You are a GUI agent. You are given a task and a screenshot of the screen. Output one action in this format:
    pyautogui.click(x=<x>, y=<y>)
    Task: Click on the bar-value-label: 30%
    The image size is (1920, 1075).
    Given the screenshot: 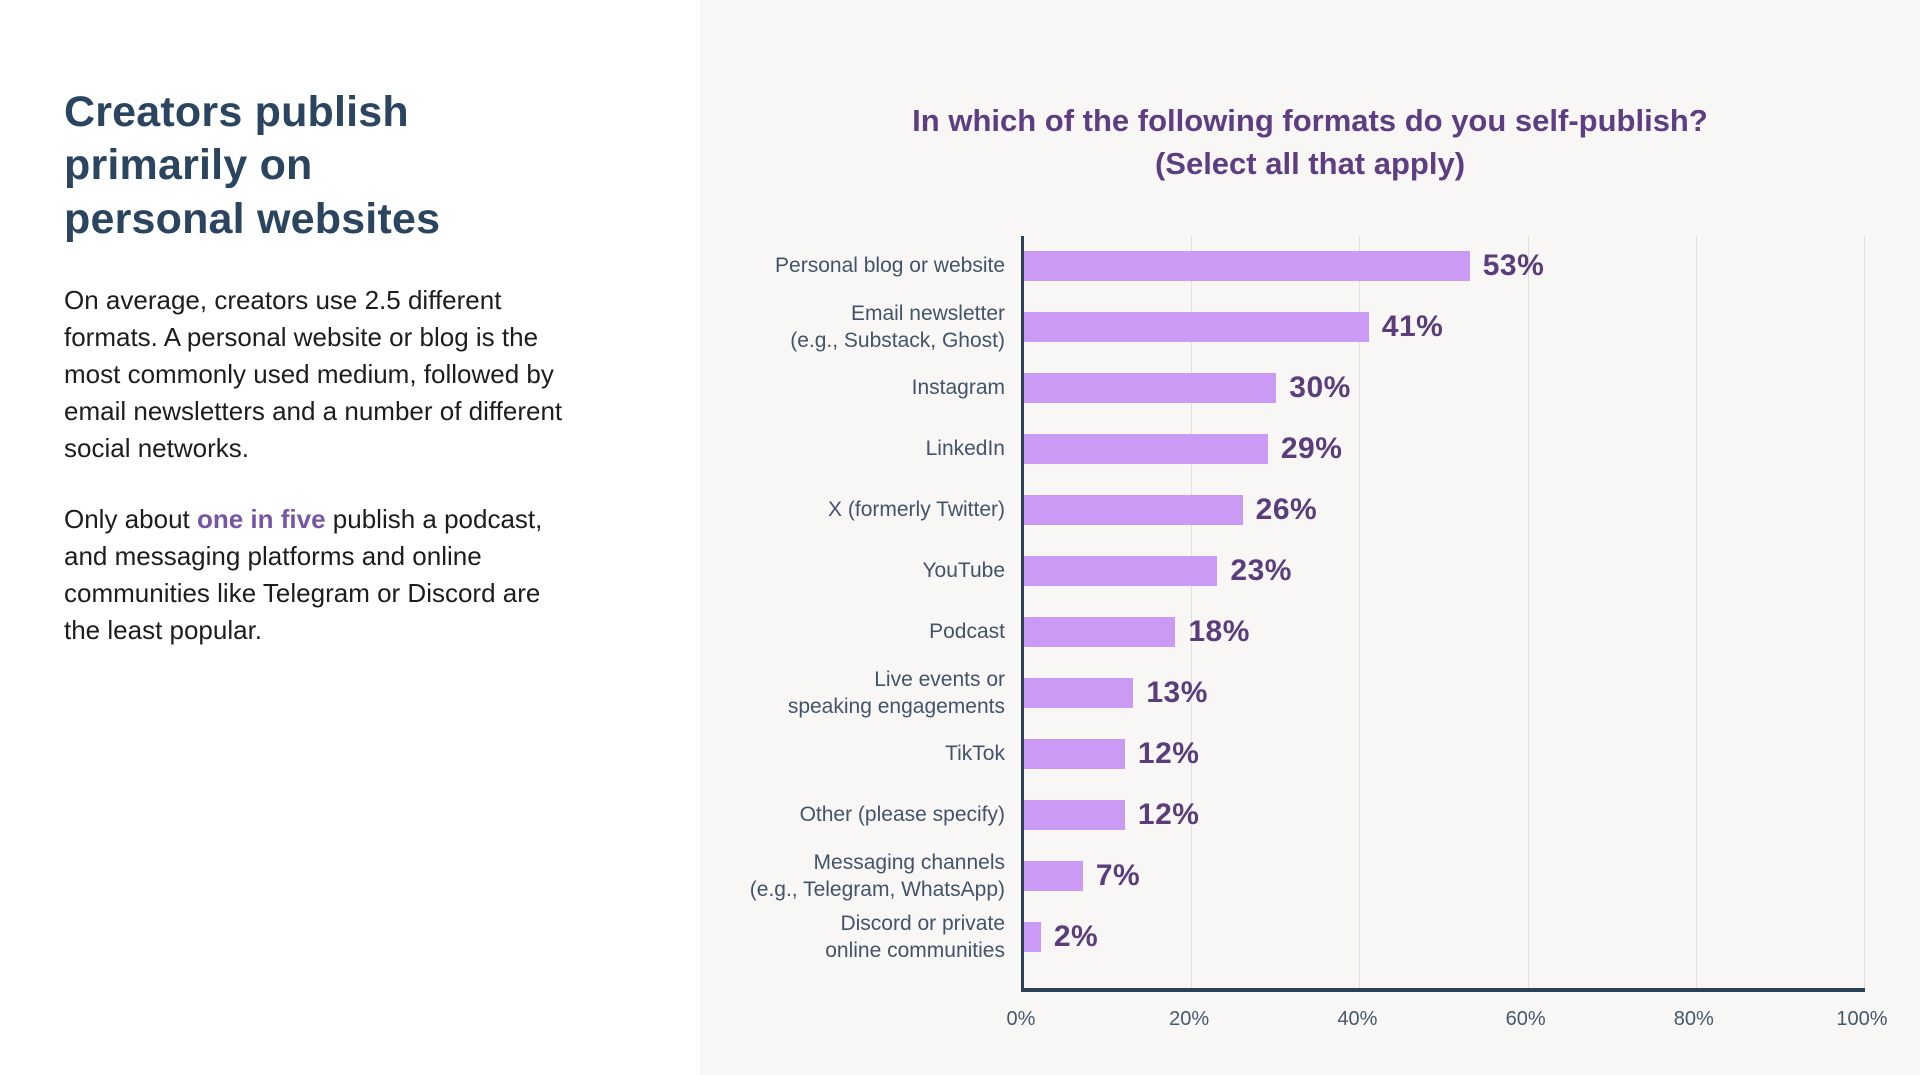 What is the action you would take?
    pyautogui.click(x=1320, y=388)
    